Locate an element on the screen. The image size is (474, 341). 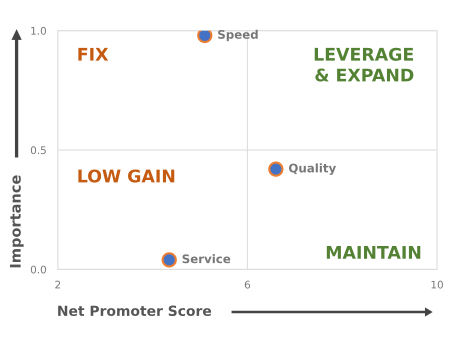
x-tick-label: 10 is located at coordinates (437, 284).